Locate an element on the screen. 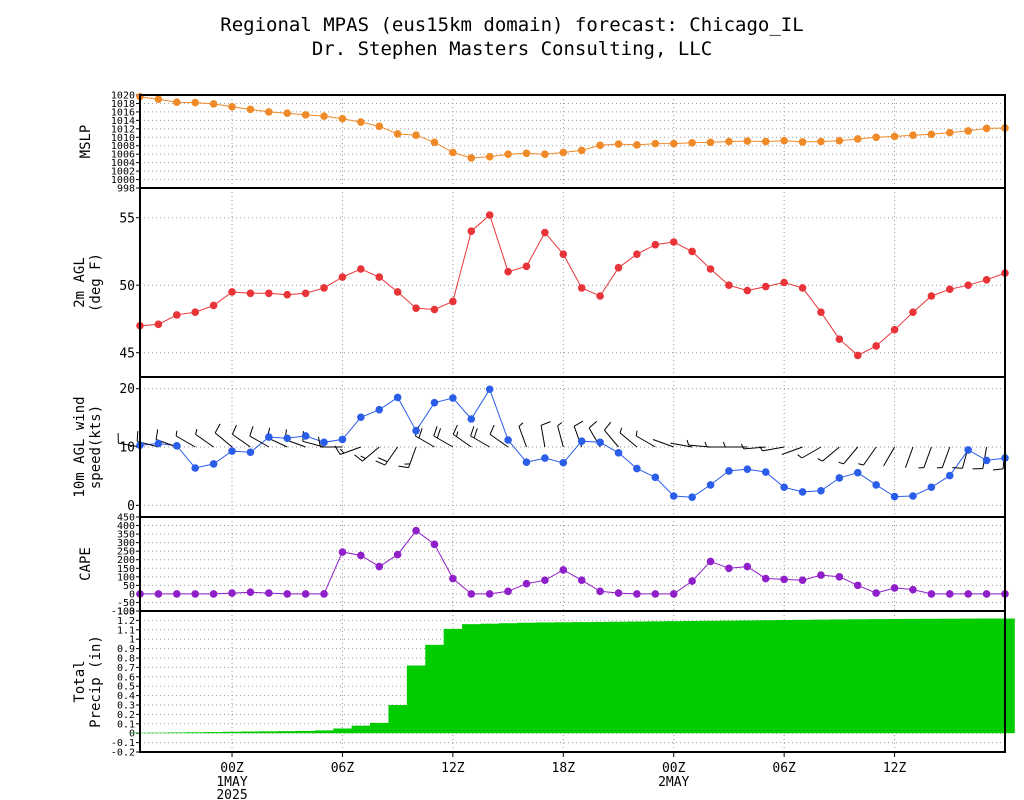 The height and width of the screenshot is (800, 1024). y-tick-label: 1.3 is located at coordinates (126, 612).